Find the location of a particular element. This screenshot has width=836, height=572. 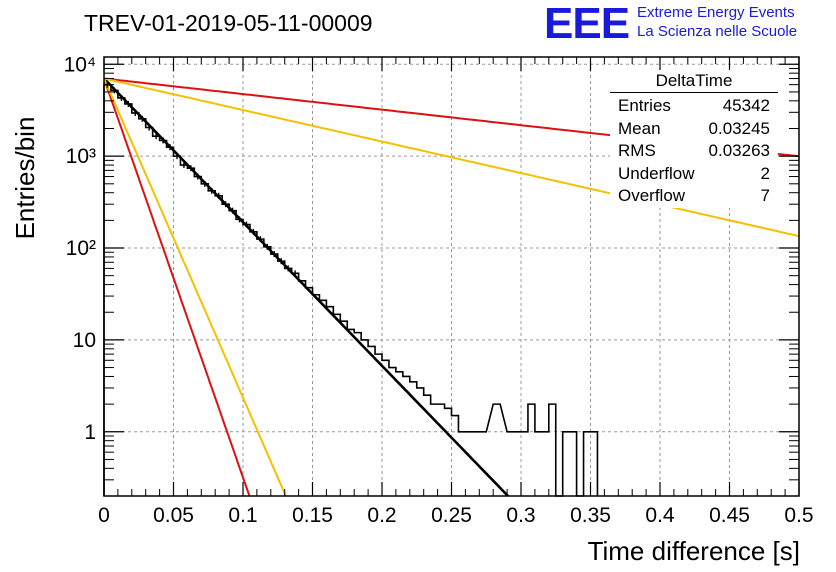

chart-title: TREV-01-2019-05-11-00009 is located at coordinates (228, 23).